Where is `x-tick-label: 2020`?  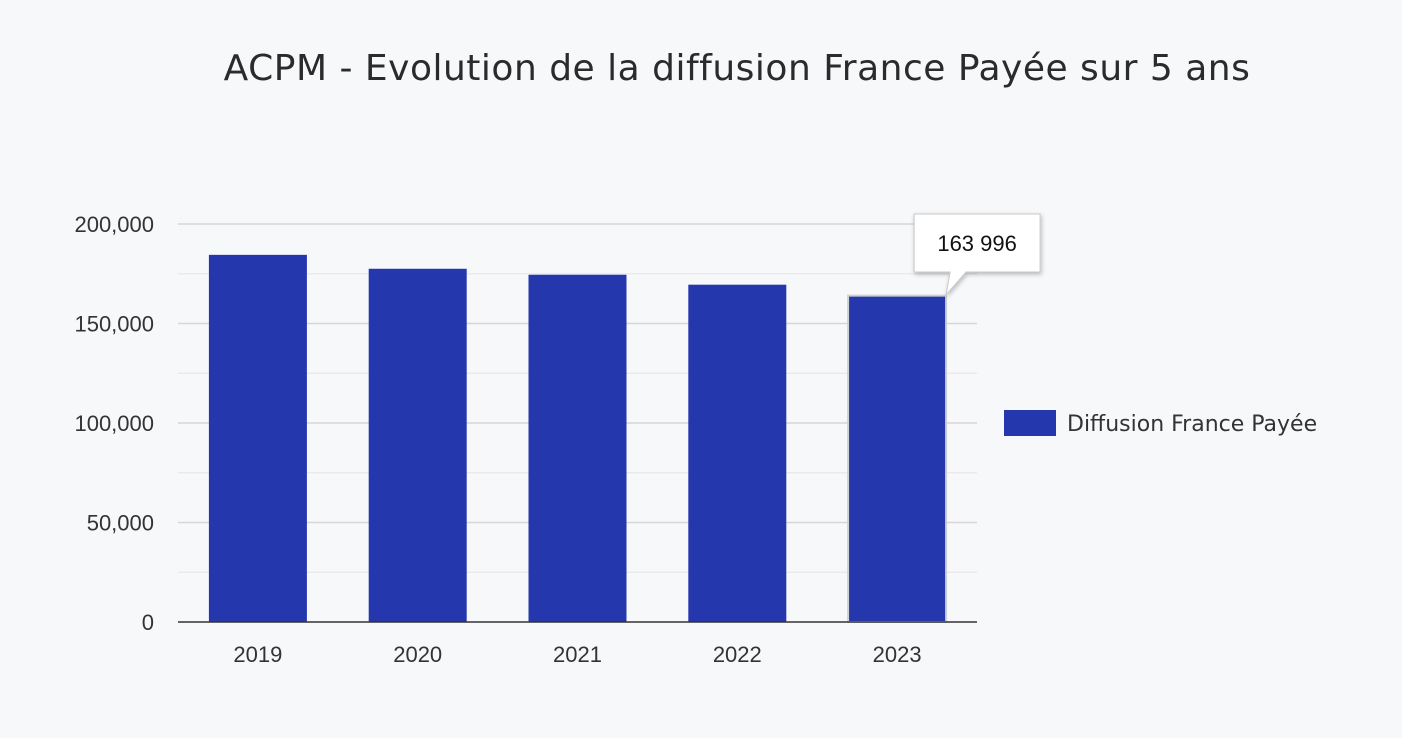 x-tick-label: 2020 is located at coordinates (417, 654).